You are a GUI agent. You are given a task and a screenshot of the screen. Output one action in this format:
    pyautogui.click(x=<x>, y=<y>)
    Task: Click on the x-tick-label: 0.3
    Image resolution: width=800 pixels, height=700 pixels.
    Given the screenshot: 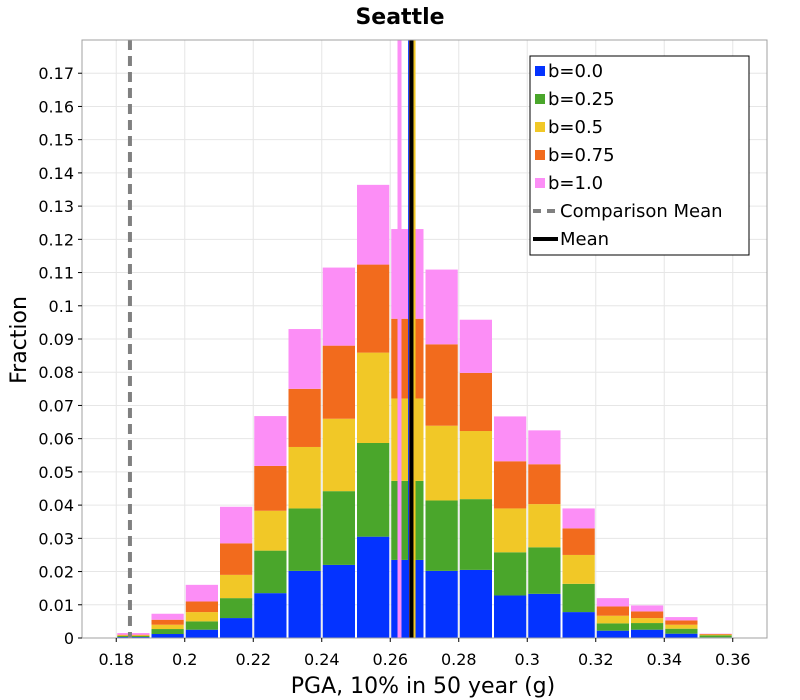 What is the action you would take?
    pyautogui.click(x=527, y=659)
    